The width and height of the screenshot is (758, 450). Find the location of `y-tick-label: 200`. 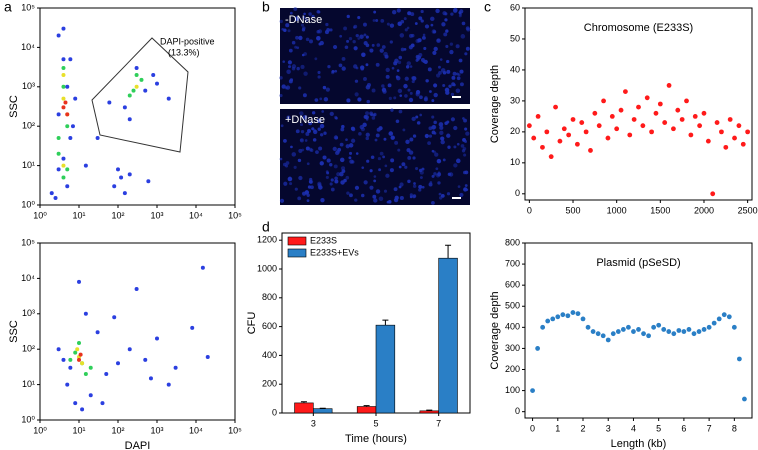

y-tick-label: 200 is located at coordinates (269, 384).